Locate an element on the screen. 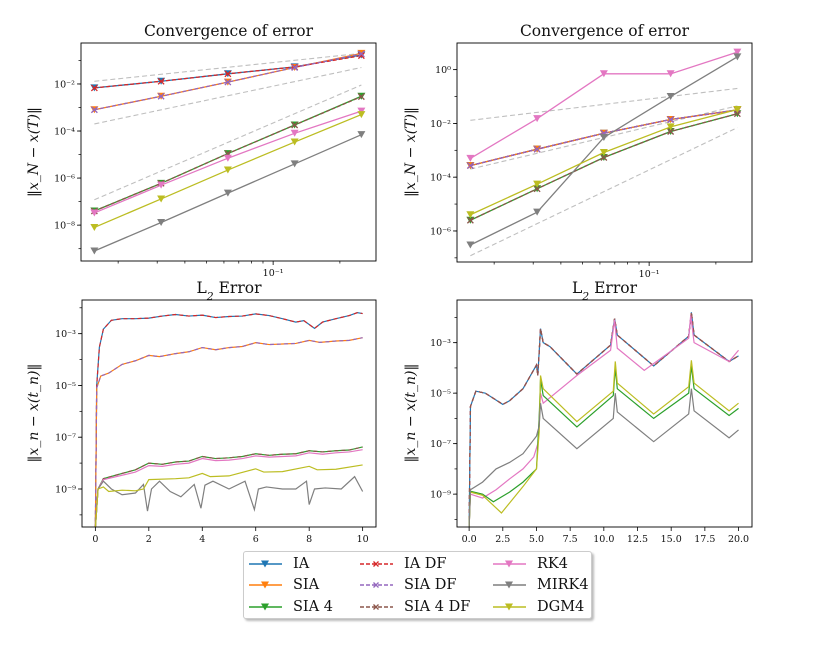 The image size is (836, 648). legend-item-ia-df: IA DF is located at coordinates (403, 564).